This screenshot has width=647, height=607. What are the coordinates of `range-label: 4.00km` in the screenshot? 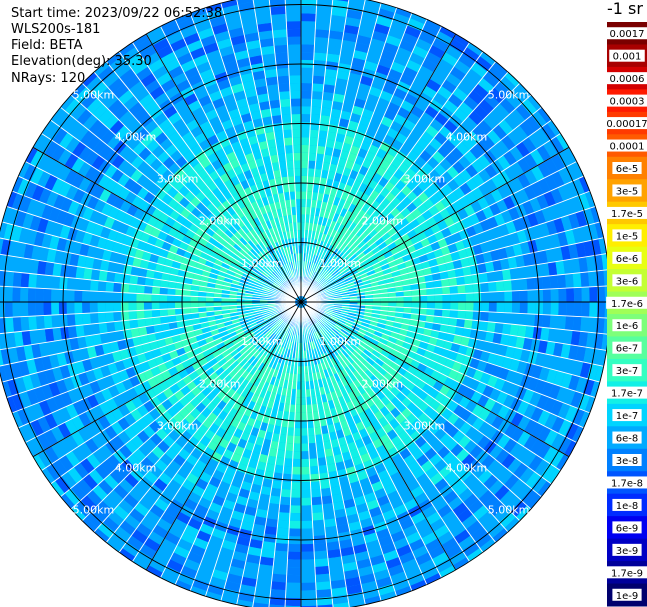 It's located at (136, 467).